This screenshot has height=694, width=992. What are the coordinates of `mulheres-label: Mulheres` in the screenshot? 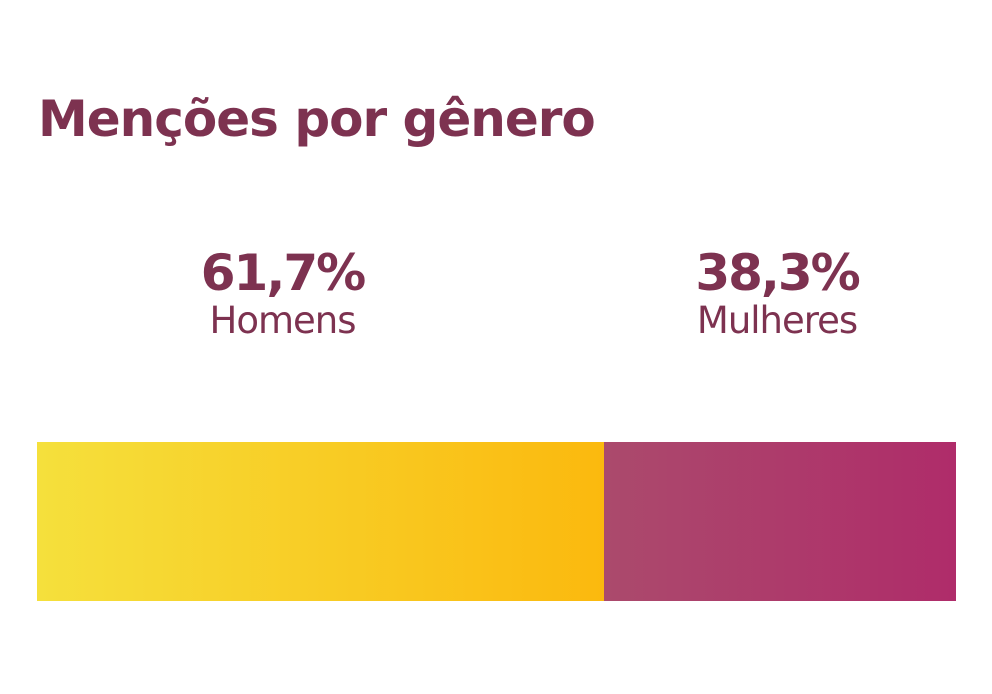 It's located at (777, 320).